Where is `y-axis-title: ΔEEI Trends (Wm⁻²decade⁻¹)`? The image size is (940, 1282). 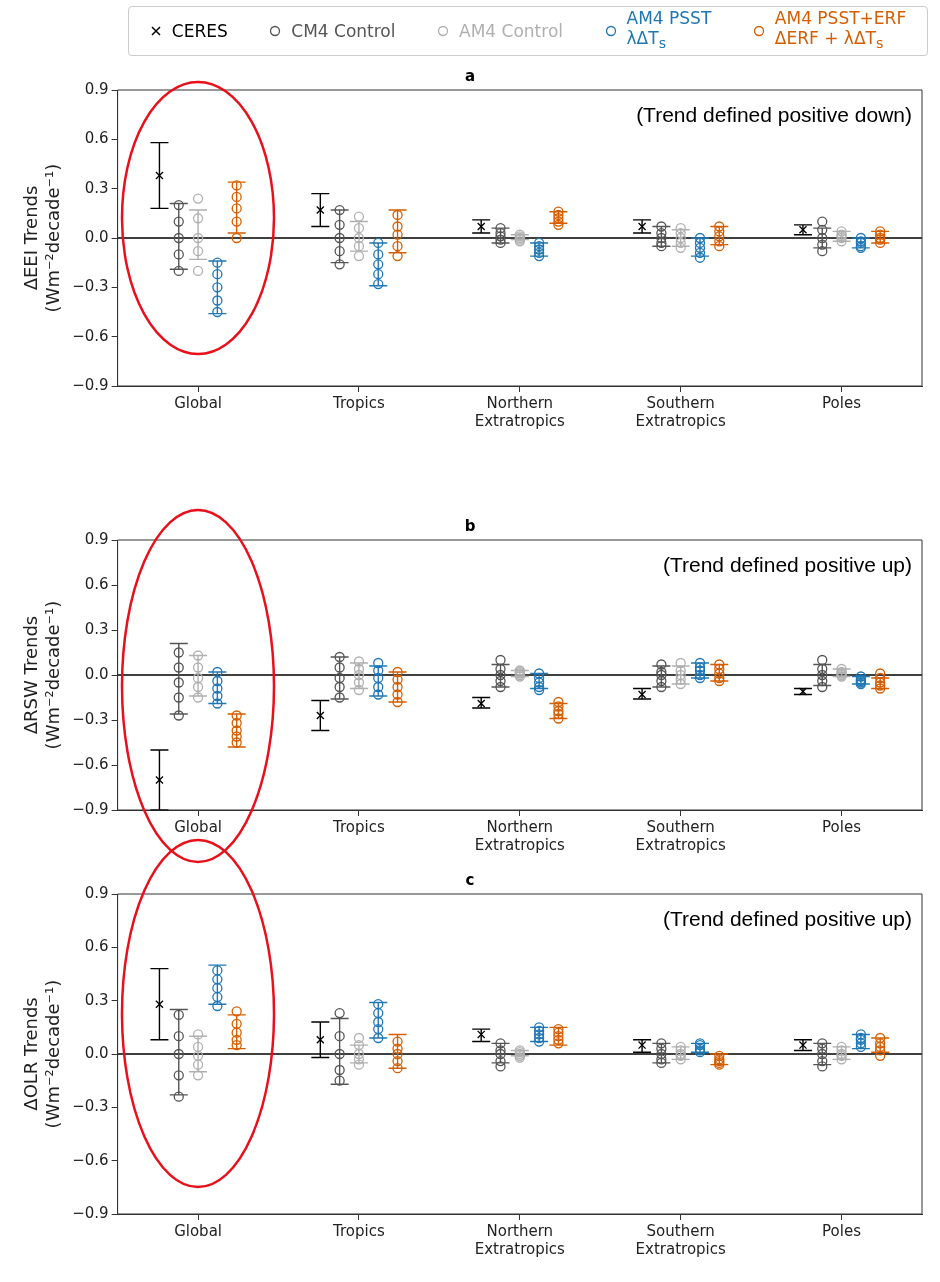 y-axis-title: ΔEEI Trends (Wm⁻²decade⁻¹) is located at coordinates (42, 238).